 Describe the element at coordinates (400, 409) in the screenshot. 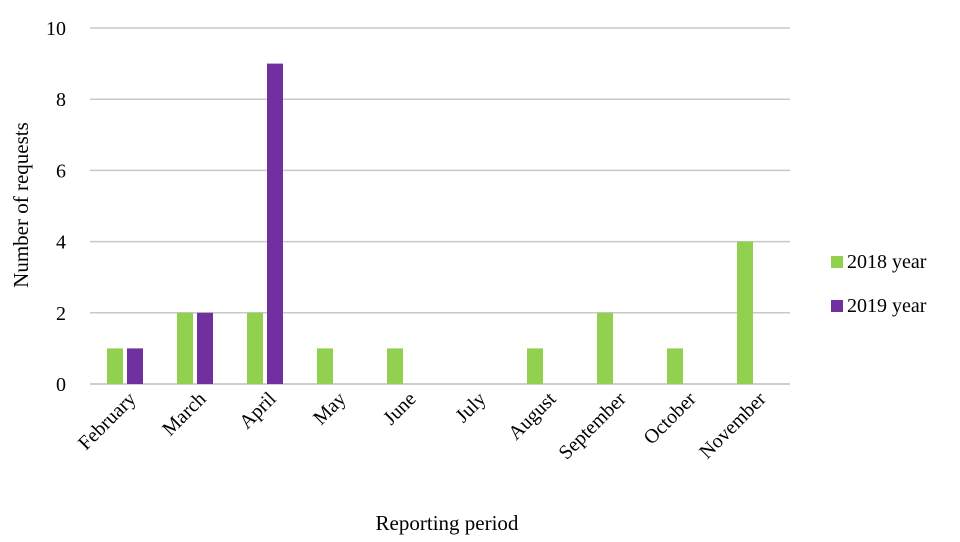

I see `x-tick-label: June` at that location.